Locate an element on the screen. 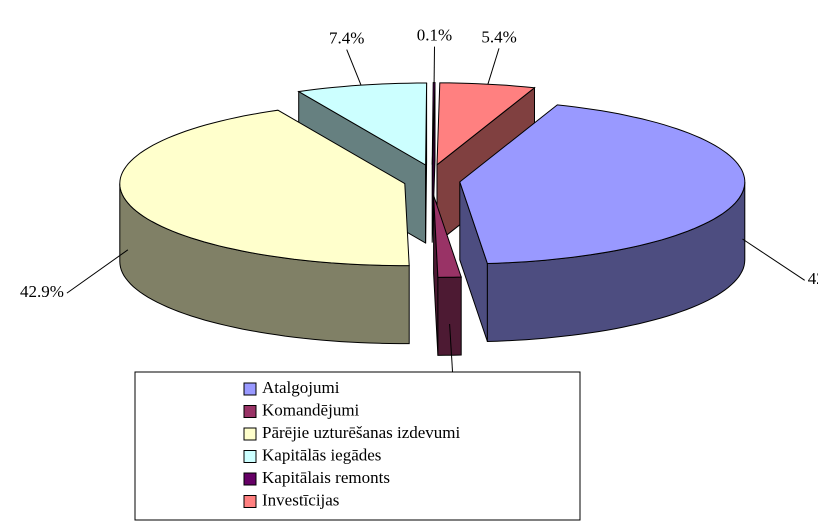 This screenshot has height=521, width=818. data-label: 0.1% is located at coordinates (434, 34).